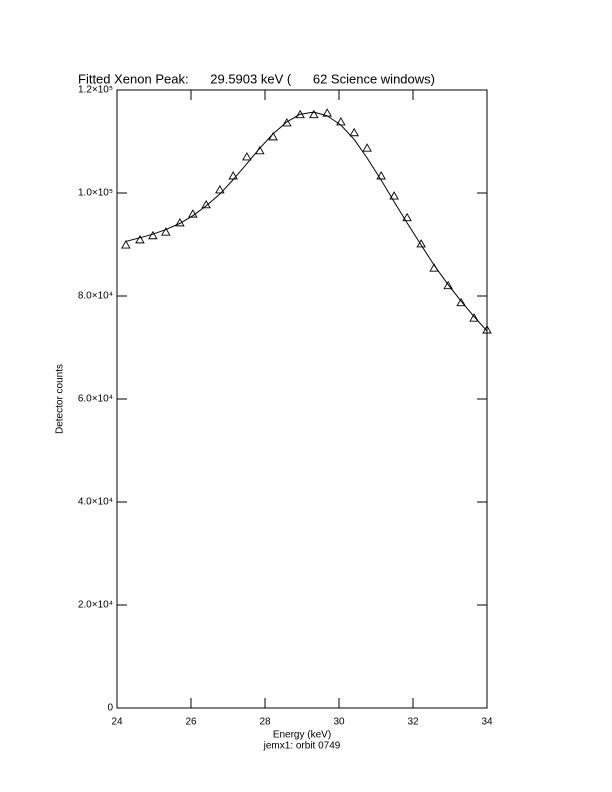 The height and width of the screenshot is (792, 612). Describe the element at coordinates (487, 722) in the screenshot. I see `x-tick-label: 34` at that location.